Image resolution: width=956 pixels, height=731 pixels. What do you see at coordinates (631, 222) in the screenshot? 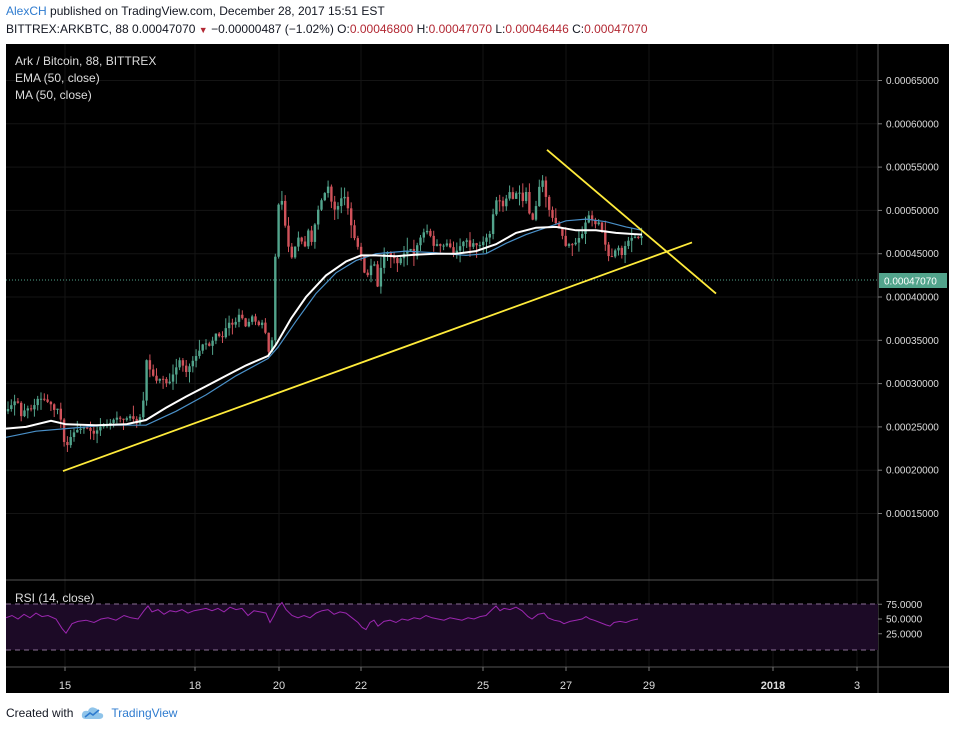
I see `descending-resistance-trendline` at bounding box center [631, 222].